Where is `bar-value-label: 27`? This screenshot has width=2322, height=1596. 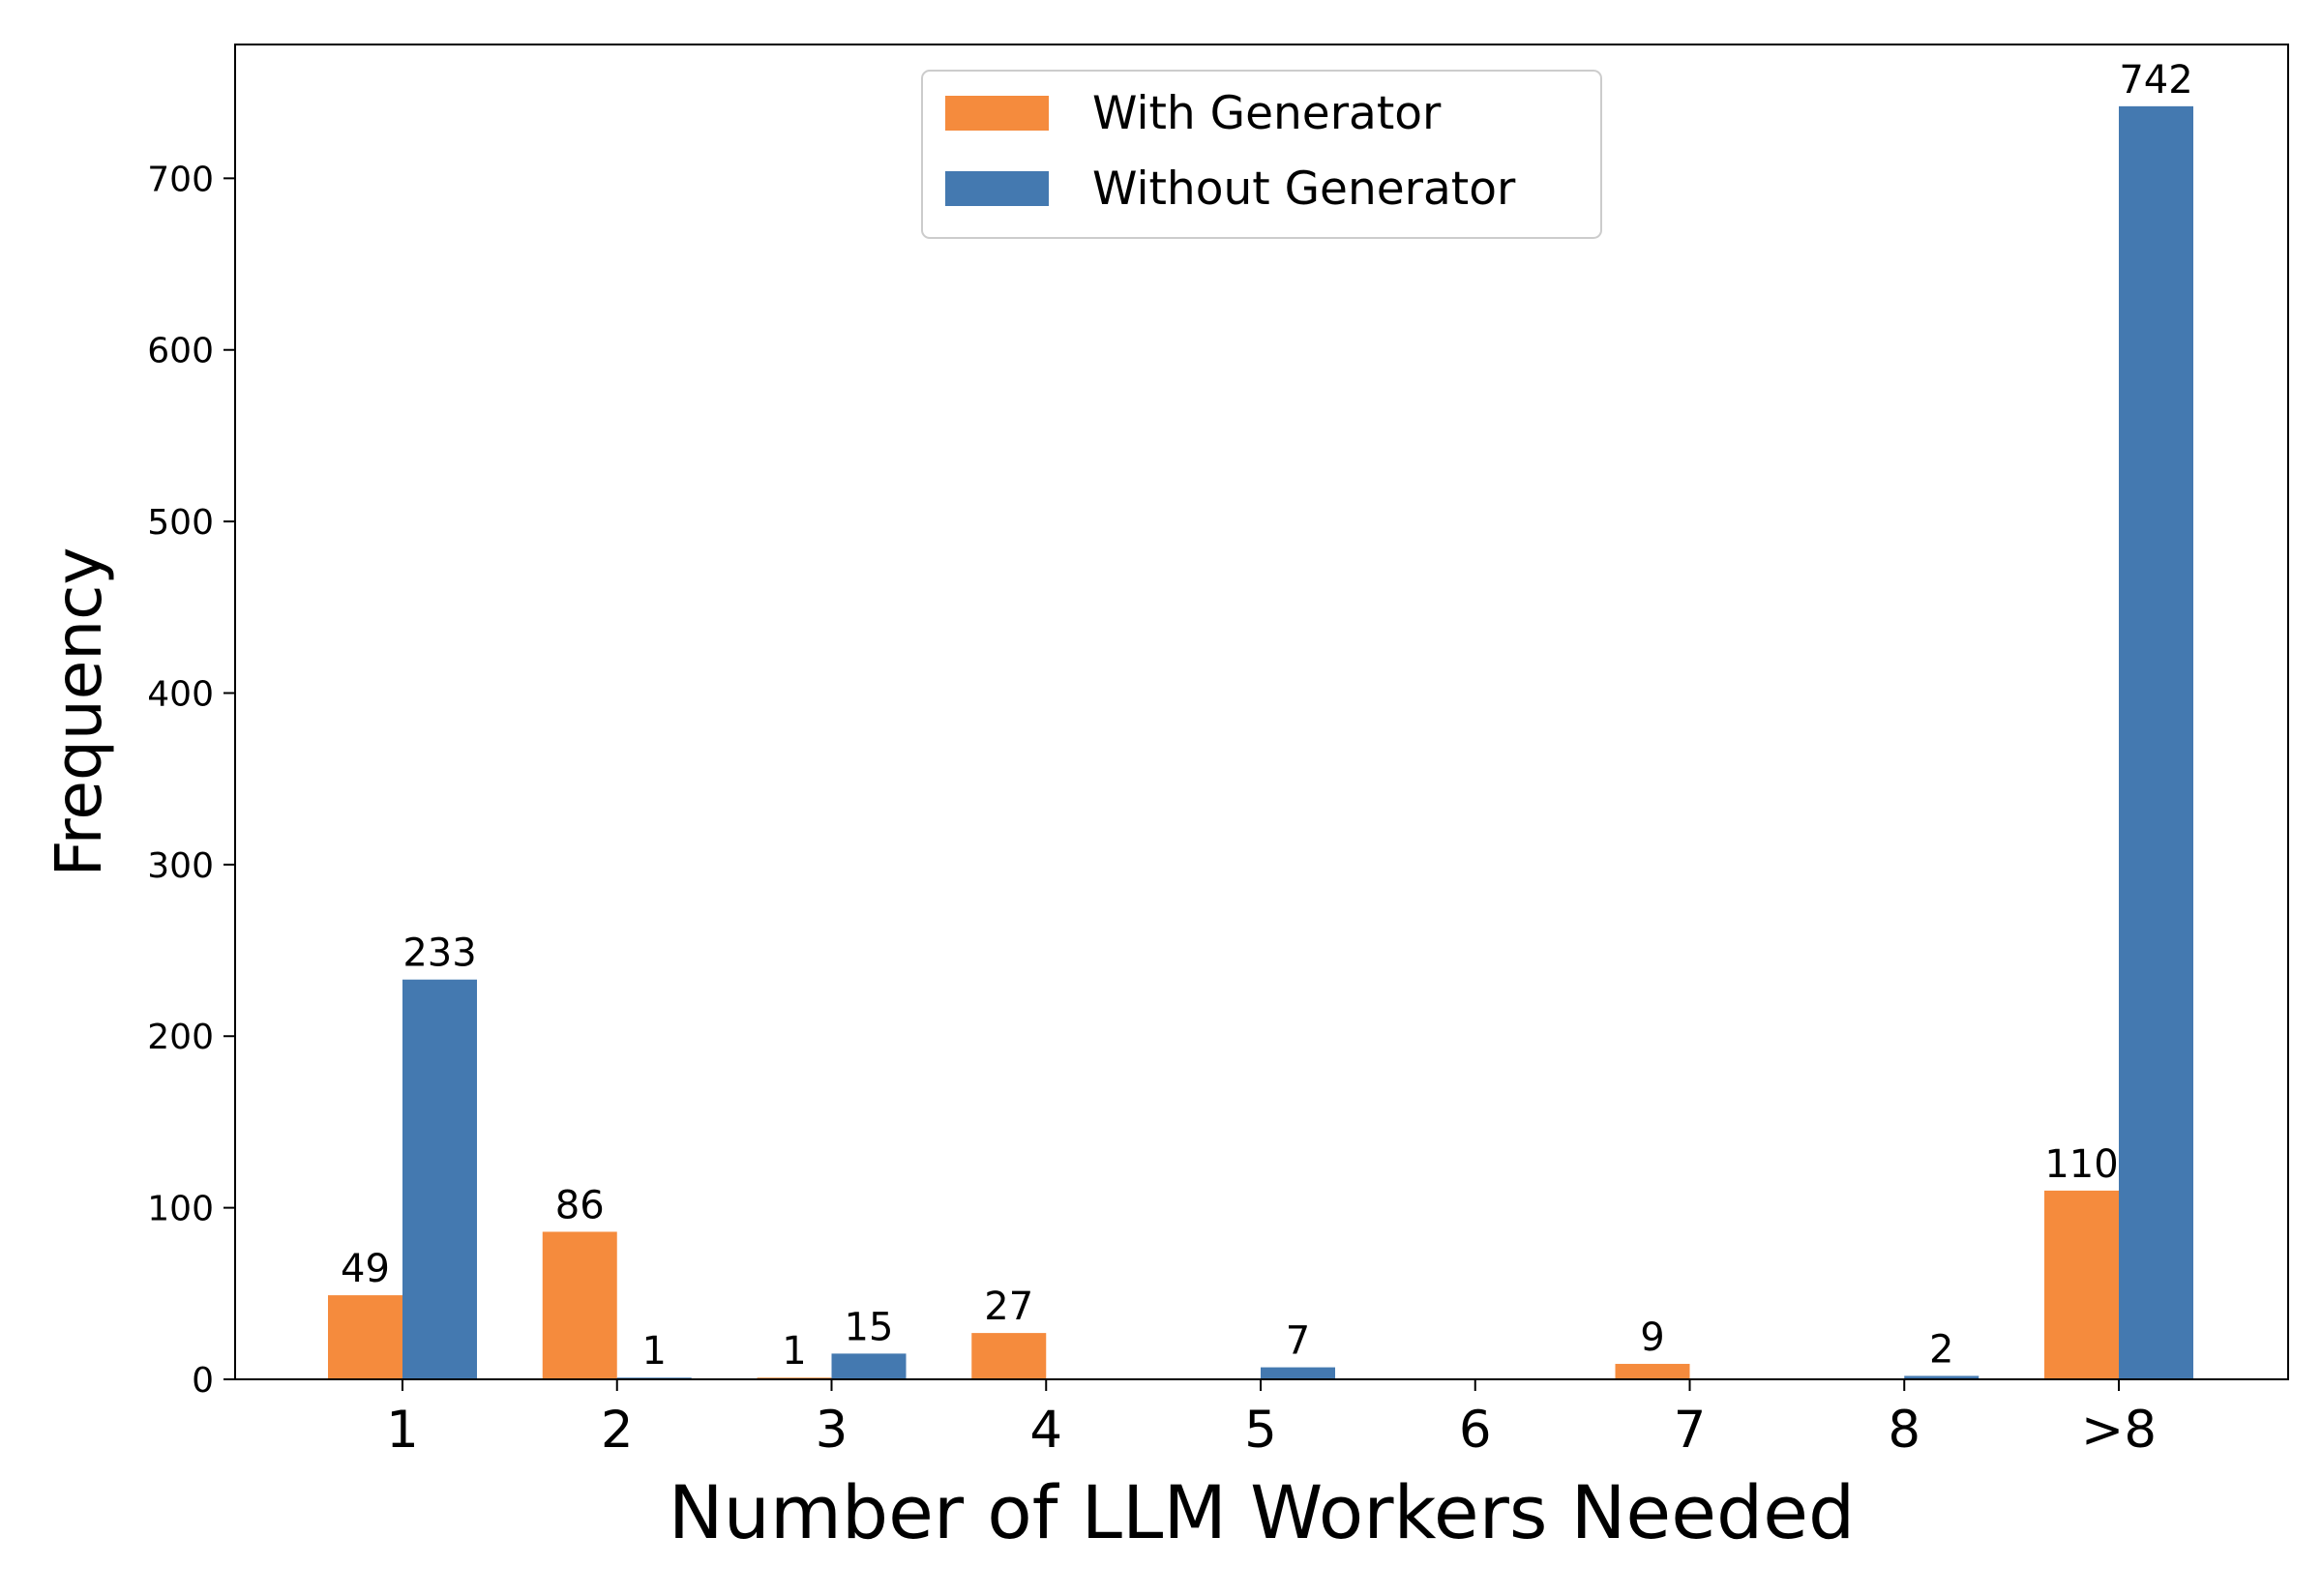 bar-value-label: 27 is located at coordinates (1008, 1307).